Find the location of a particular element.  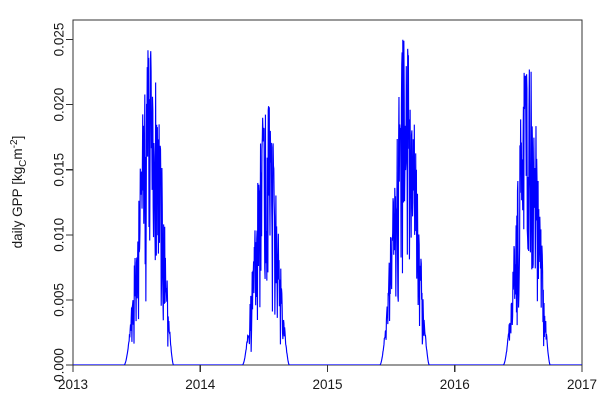

y-tick-label: 0.015 is located at coordinates (59, 170).